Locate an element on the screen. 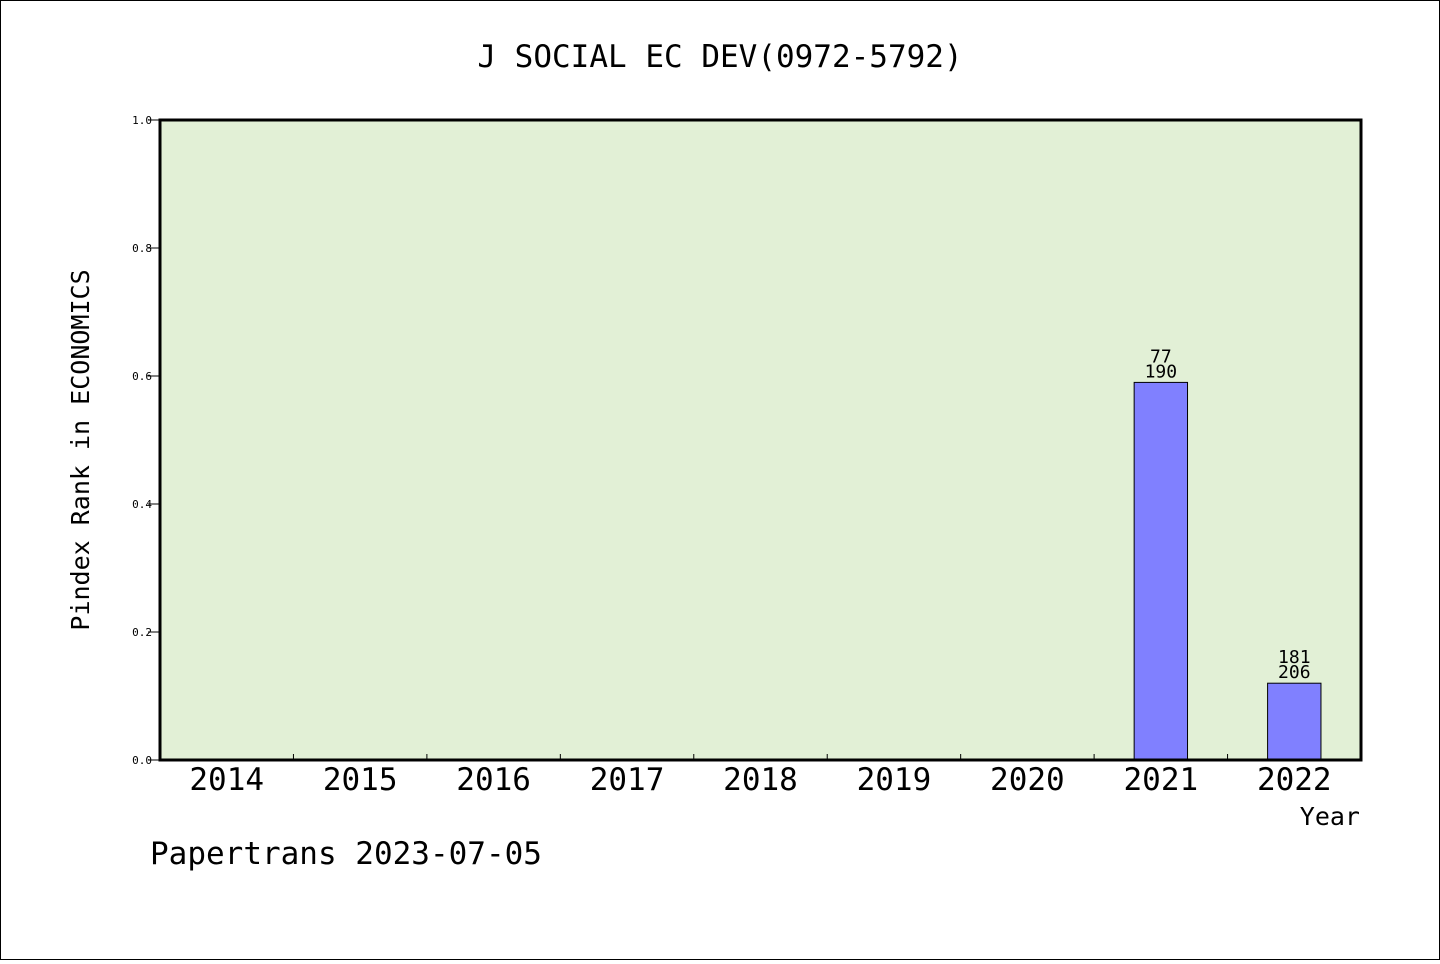  x-tick-label: 2018 is located at coordinates (760, 780).